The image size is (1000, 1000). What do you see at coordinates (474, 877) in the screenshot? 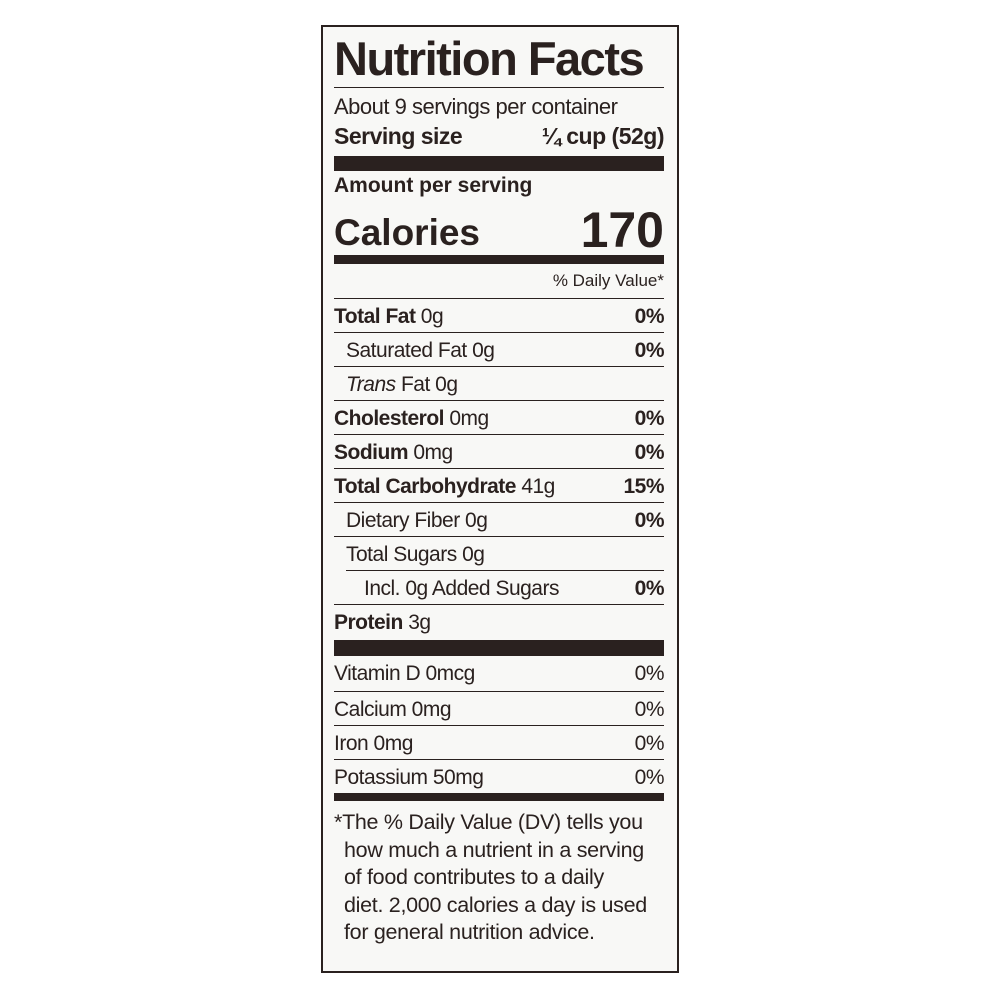
I see `footnote-line: of food contributes to a daily` at bounding box center [474, 877].